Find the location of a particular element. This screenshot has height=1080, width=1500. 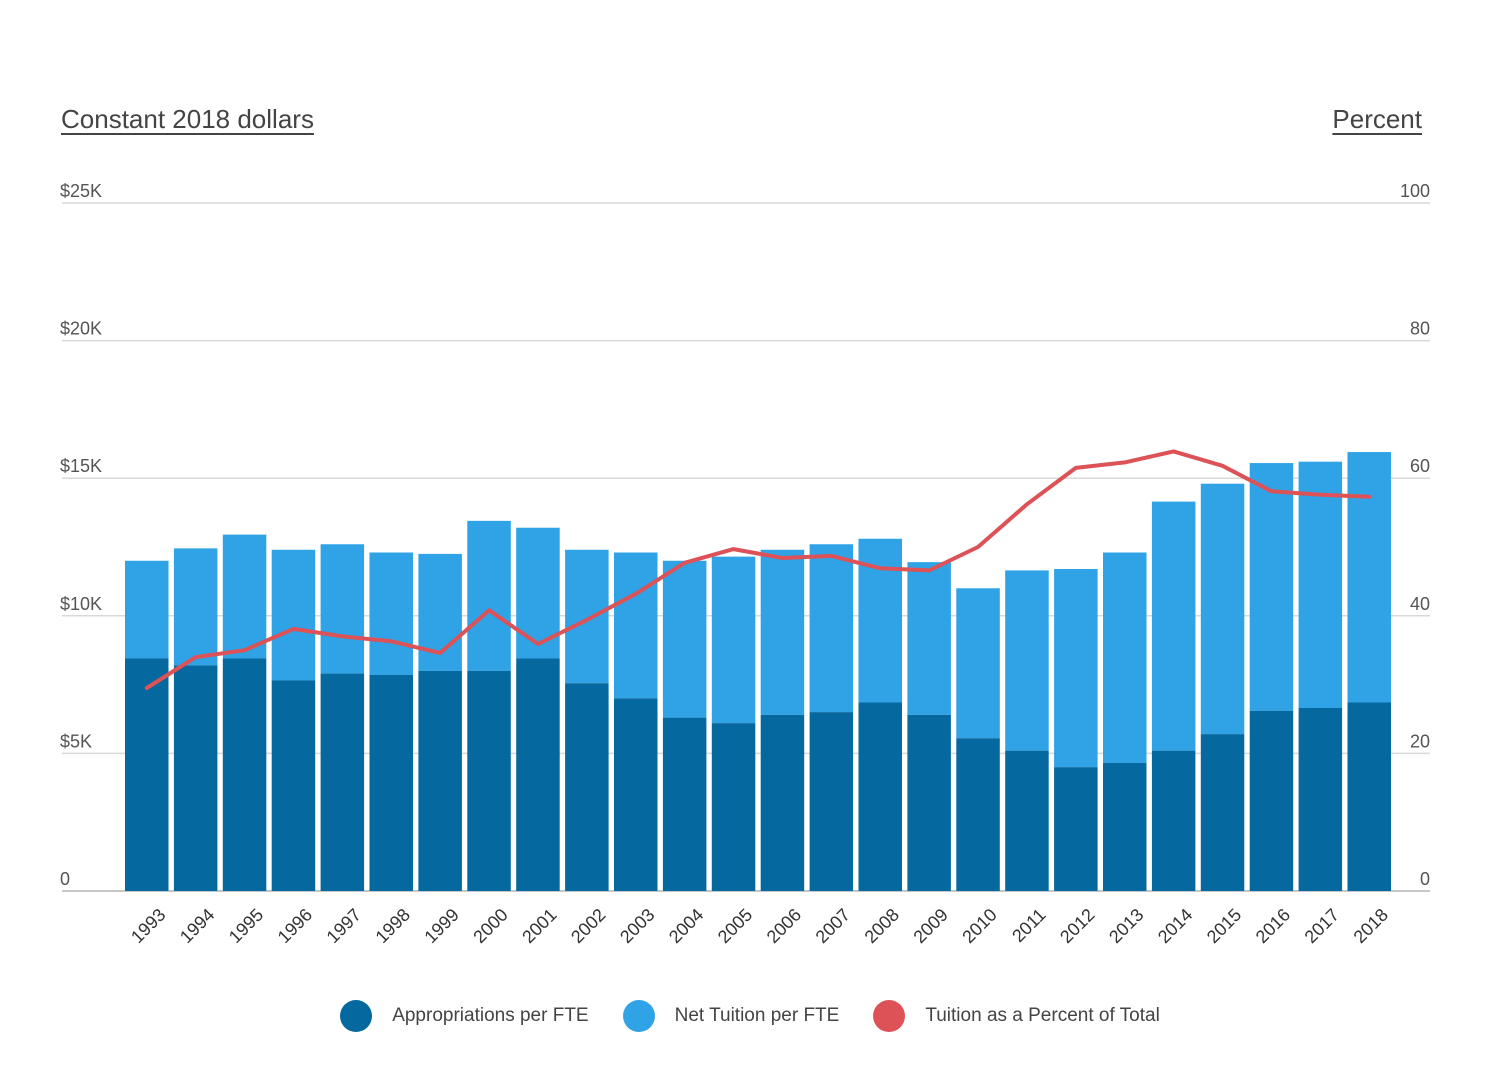

legend-swatch-net-tuition is located at coordinates (638, 1016).